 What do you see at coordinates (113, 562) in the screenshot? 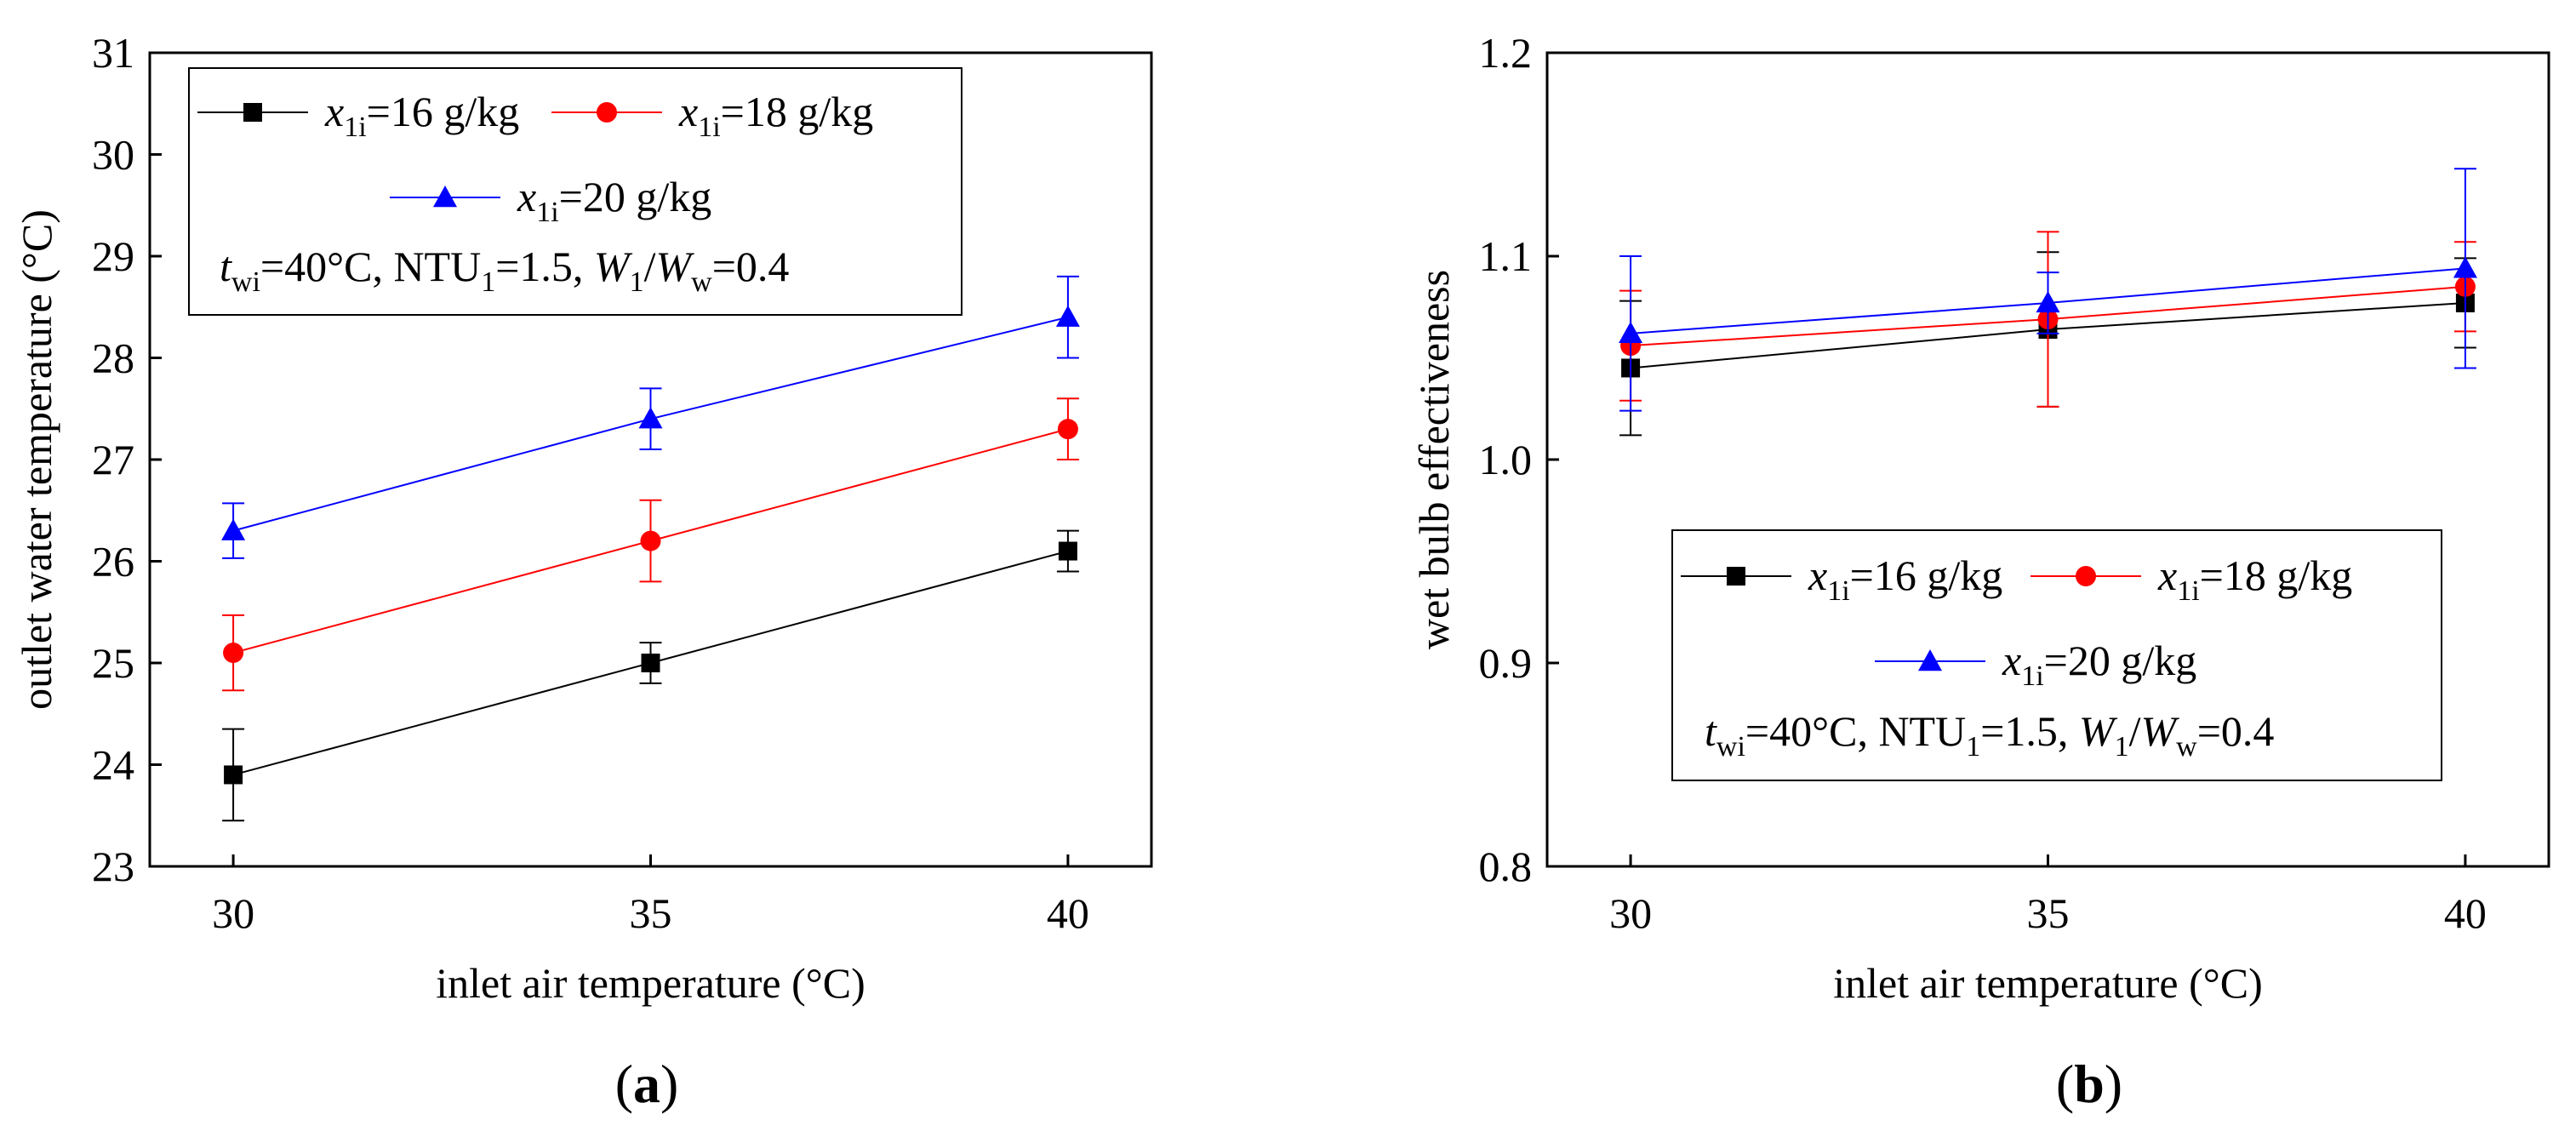
I see `y-tick-label: 26` at bounding box center [113, 562].